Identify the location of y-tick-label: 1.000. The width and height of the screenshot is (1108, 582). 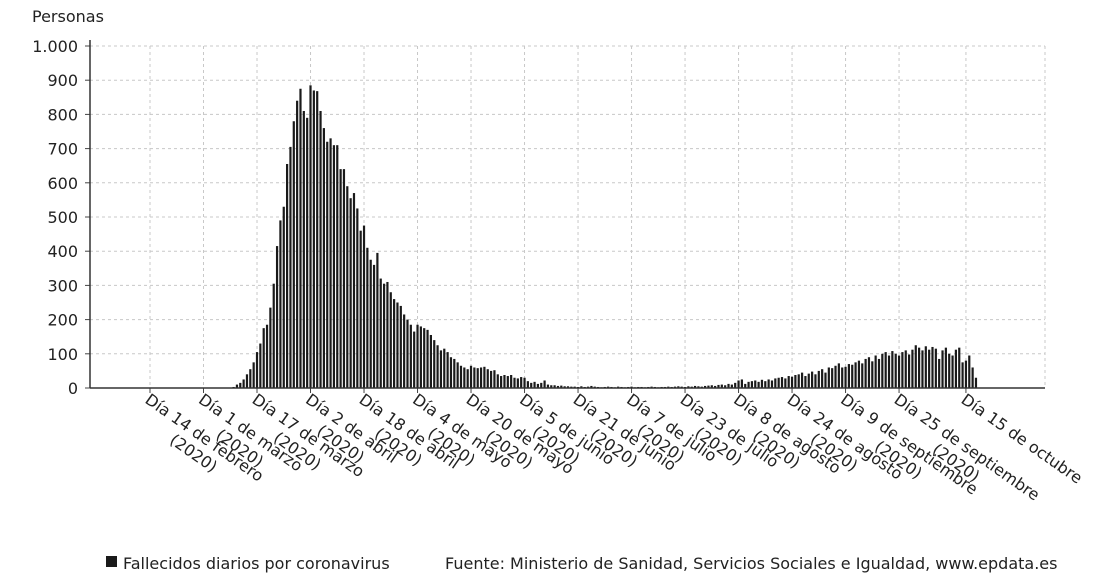
(55, 46).